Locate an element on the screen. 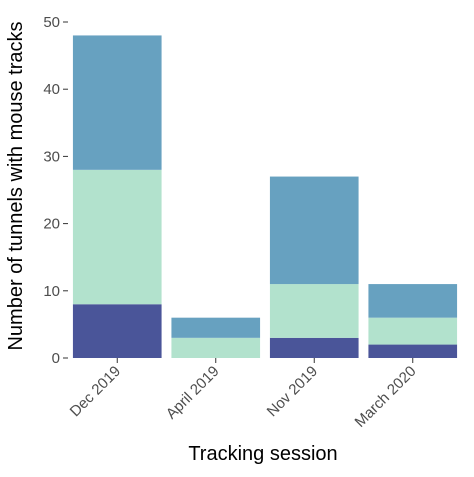 The image size is (474, 477). x-tick-label: March 2020 is located at coordinates (386, 397).